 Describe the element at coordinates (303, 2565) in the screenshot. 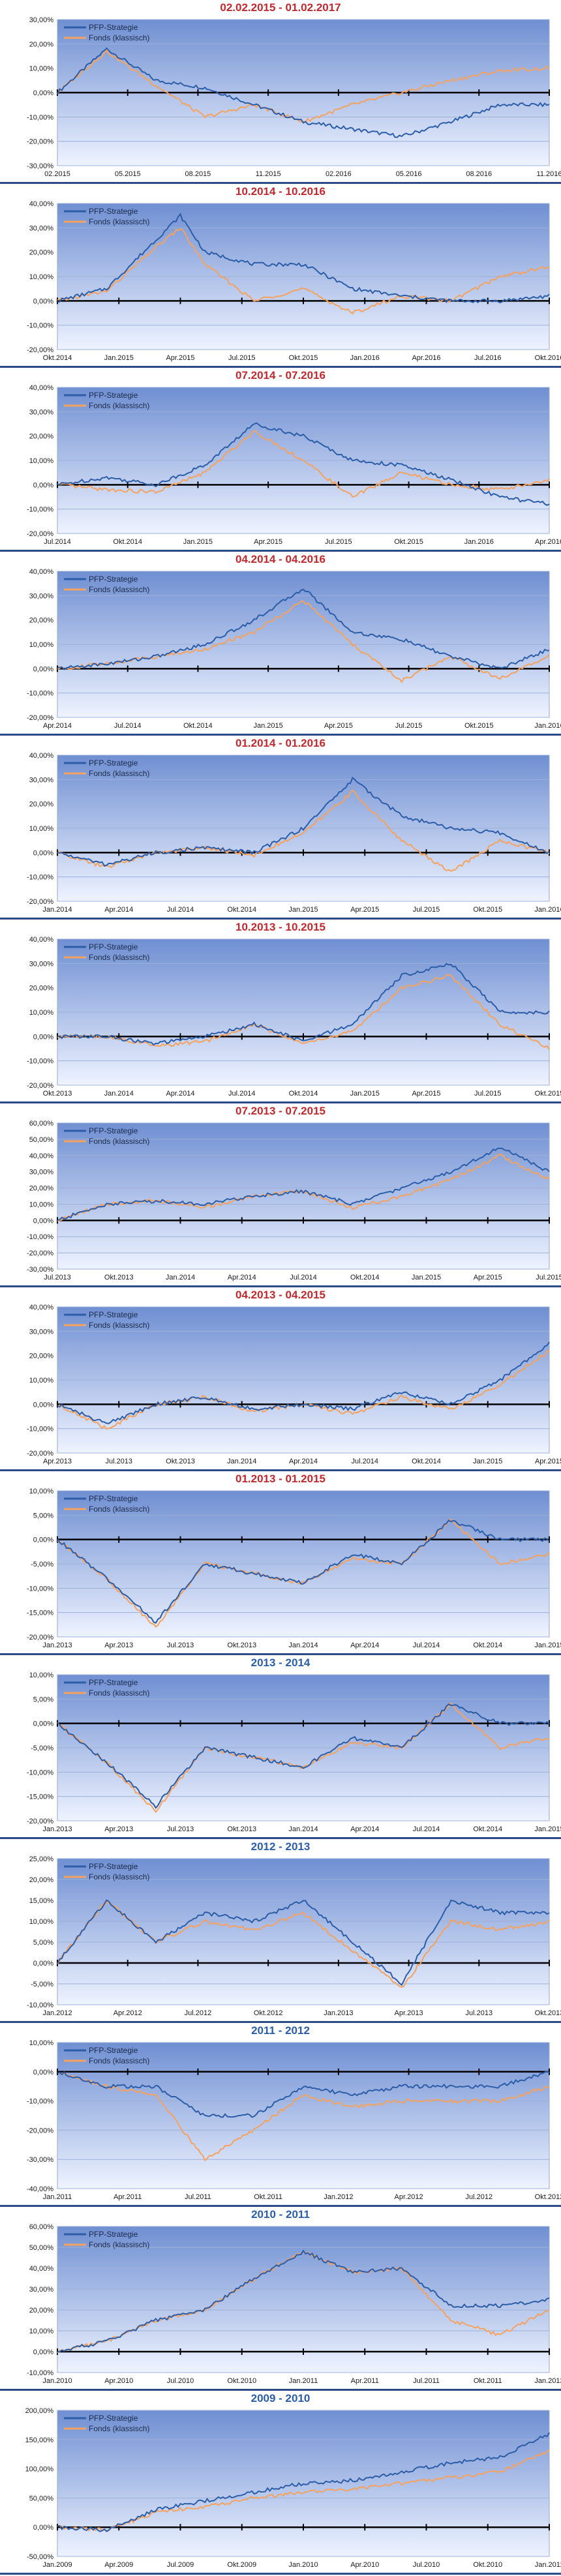

I see `x-tick-label: Jan.2010` at that location.